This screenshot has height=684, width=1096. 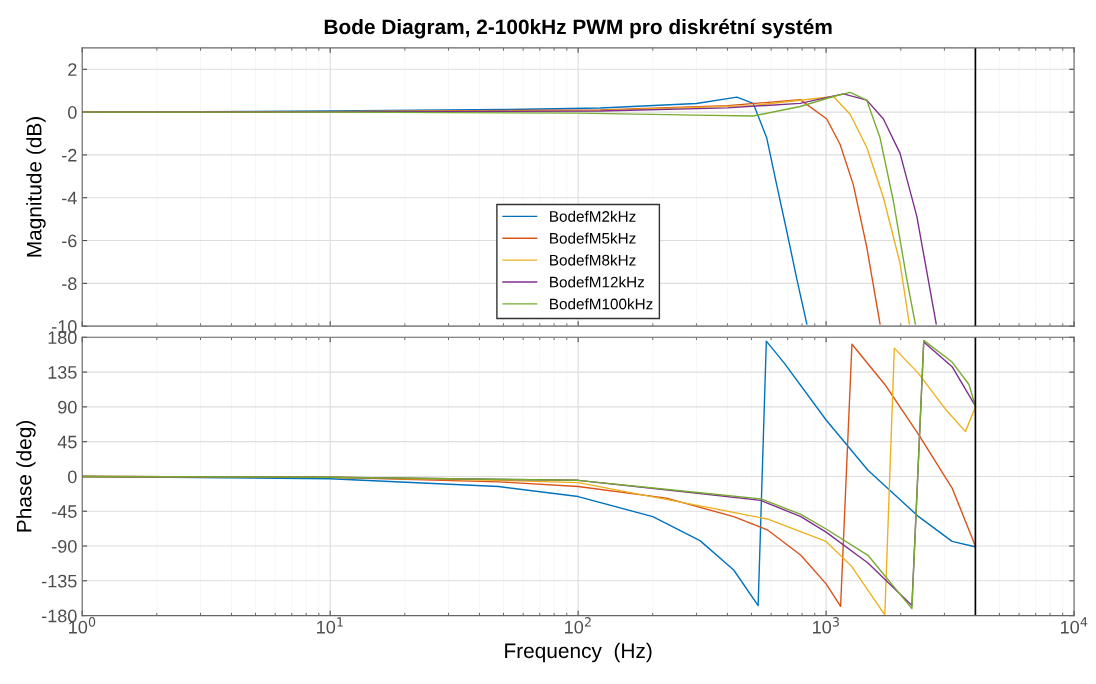 What do you see at coordinates (62, 338) in the screenshot?
I see `y-tick-label: 180` at bounding box center [62, 338].